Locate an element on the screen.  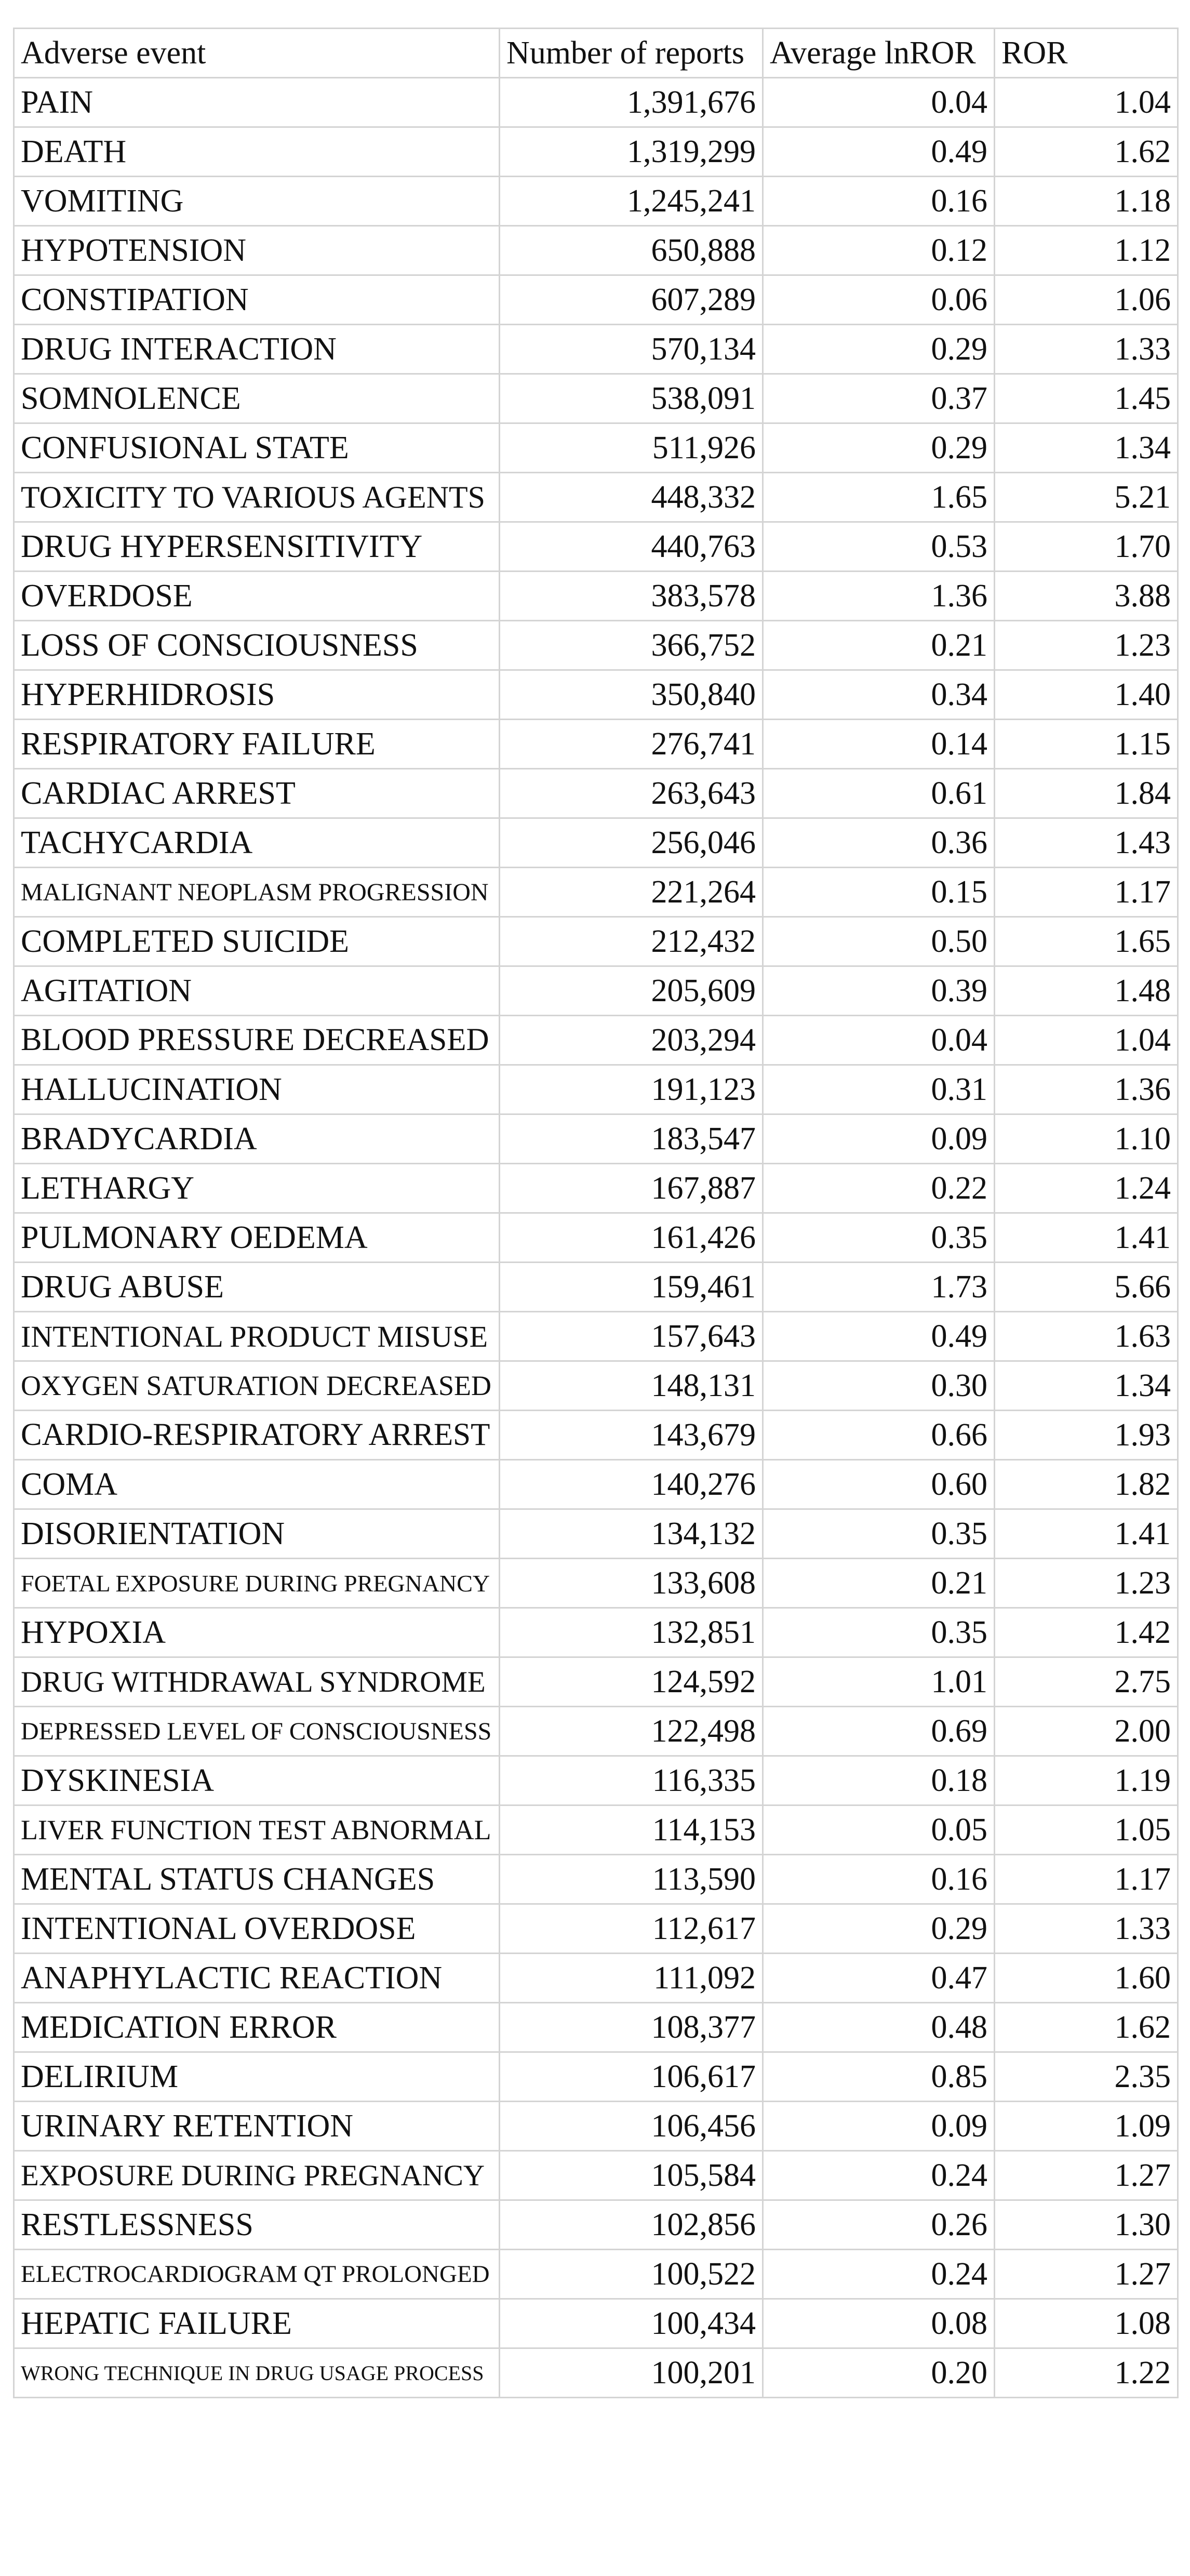
number-cell: 0.24 is located at coordinates (878, 2275).